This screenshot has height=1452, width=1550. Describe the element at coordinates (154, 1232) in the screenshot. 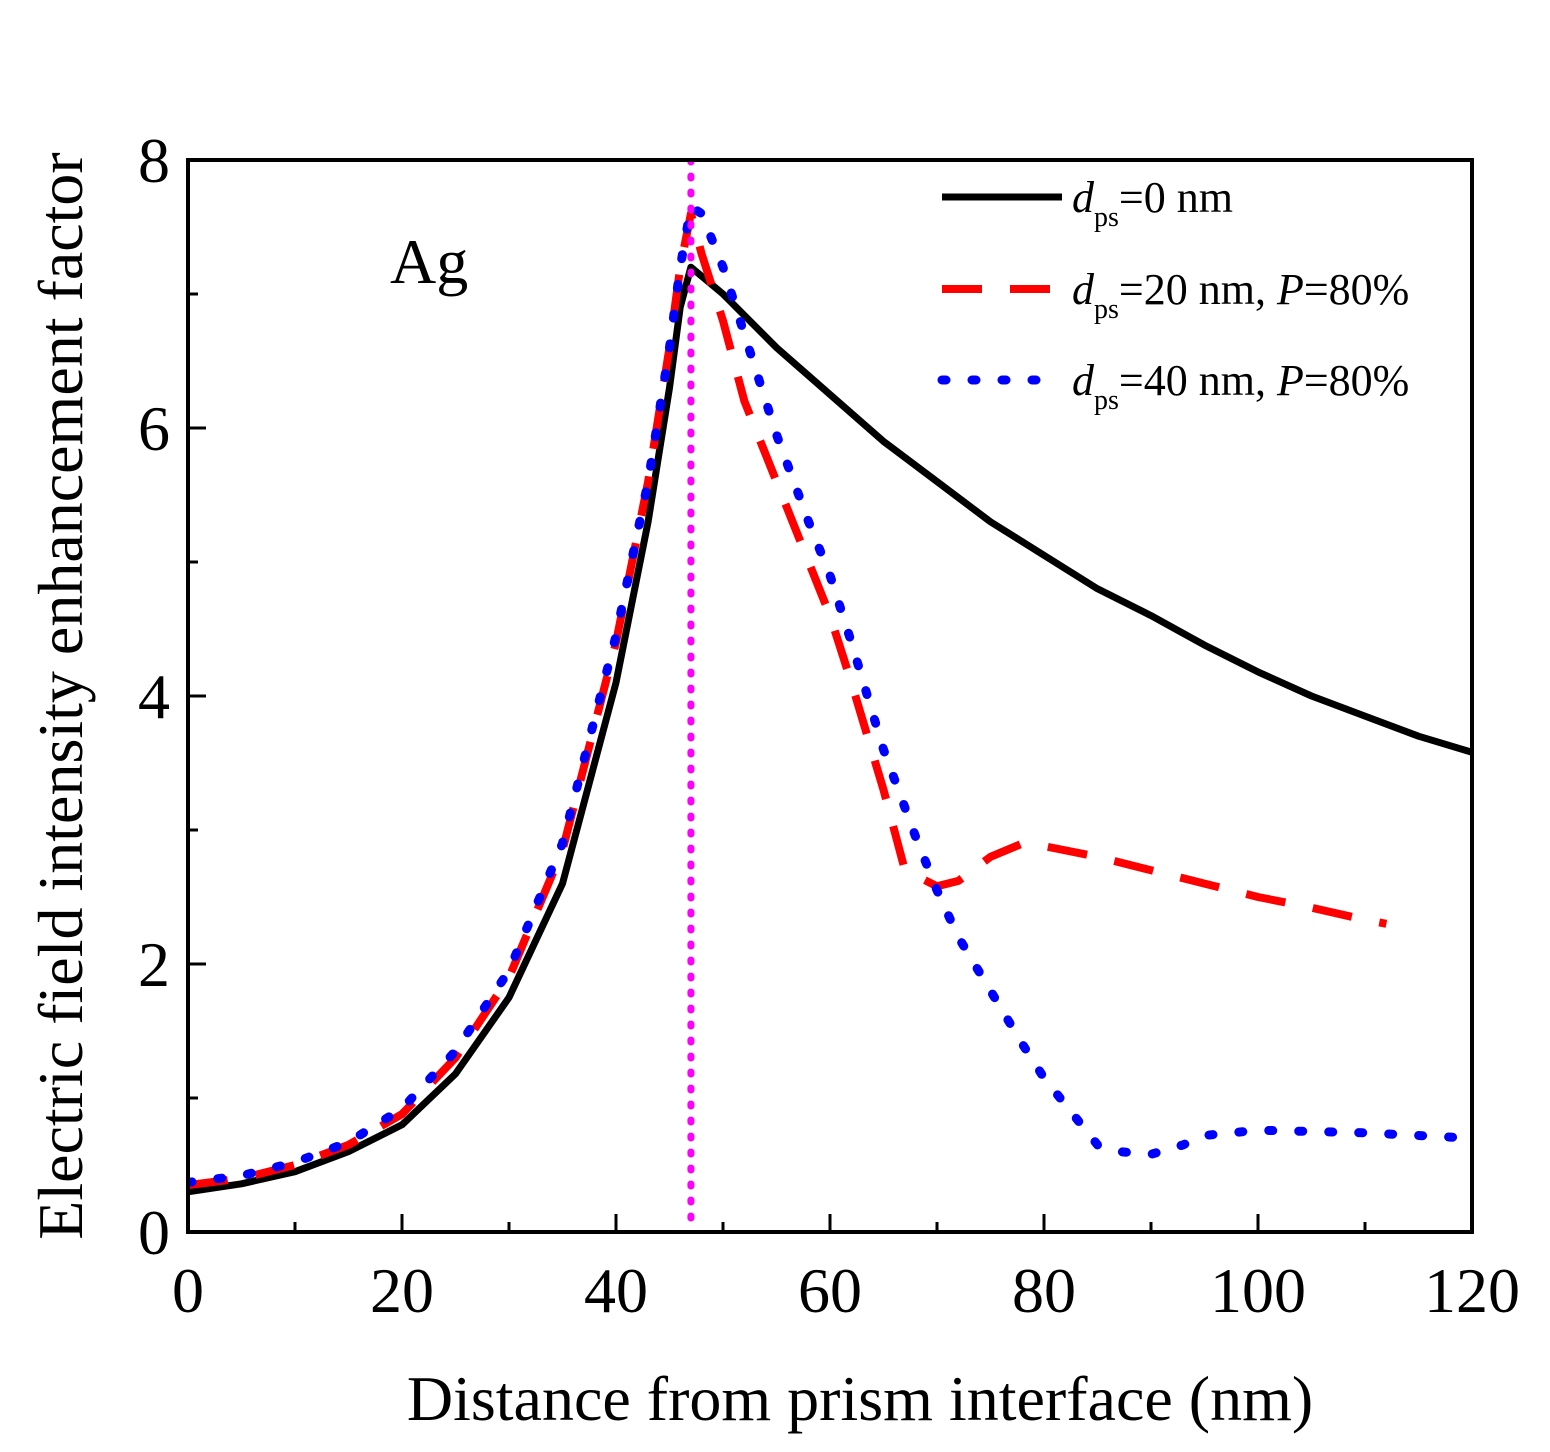

I see `y-tick-label: 0` at that location.